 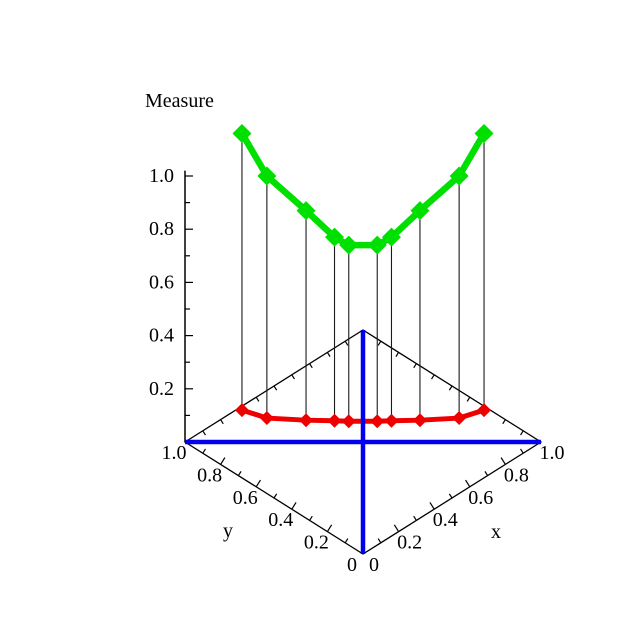 I want to click on measure-axis-title: Measure, so click(x=179, y=101).